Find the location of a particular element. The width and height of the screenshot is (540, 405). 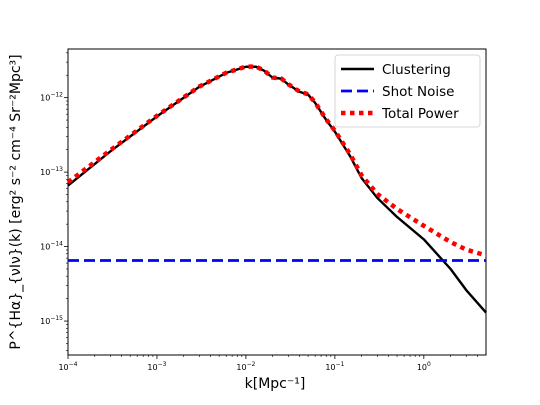

x-tick-label: 10⁻² is located at coordinates (245, 366).